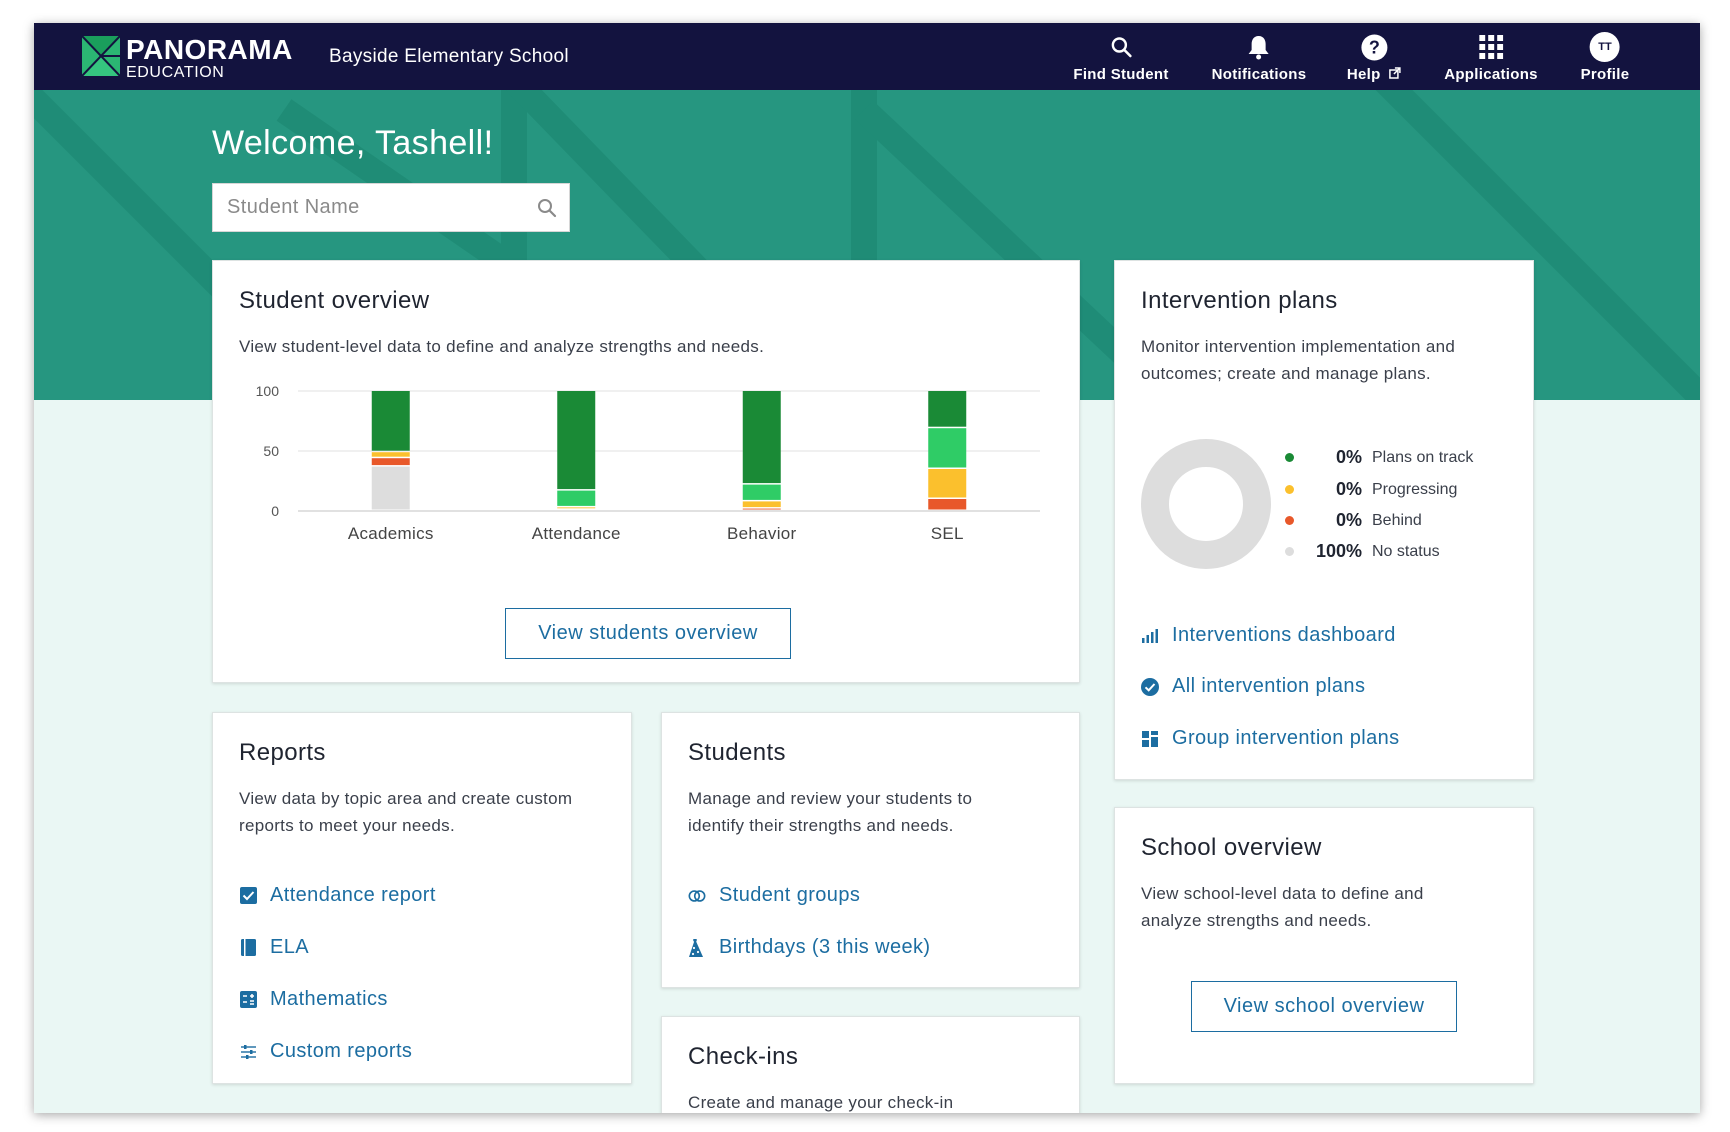  What do you see at coordinates (1253, 686) in the screenshot?
I see `all-intervention-plans-link: All intervention plans` at bounding box center [1253, 686].